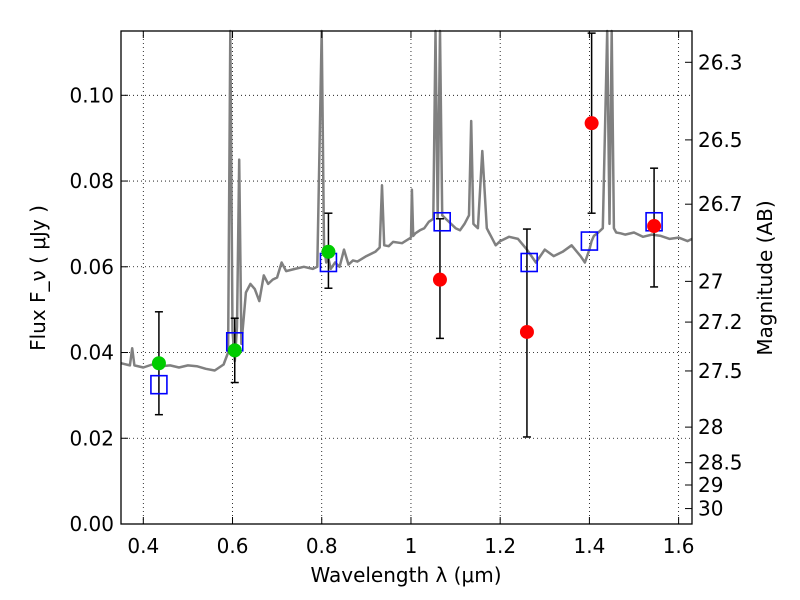 This screenshot has height=600, width=800. Describe the element at coordinates (322, 546) in the screenshot. I see `x-tick-label-2: 0.8` at that location.